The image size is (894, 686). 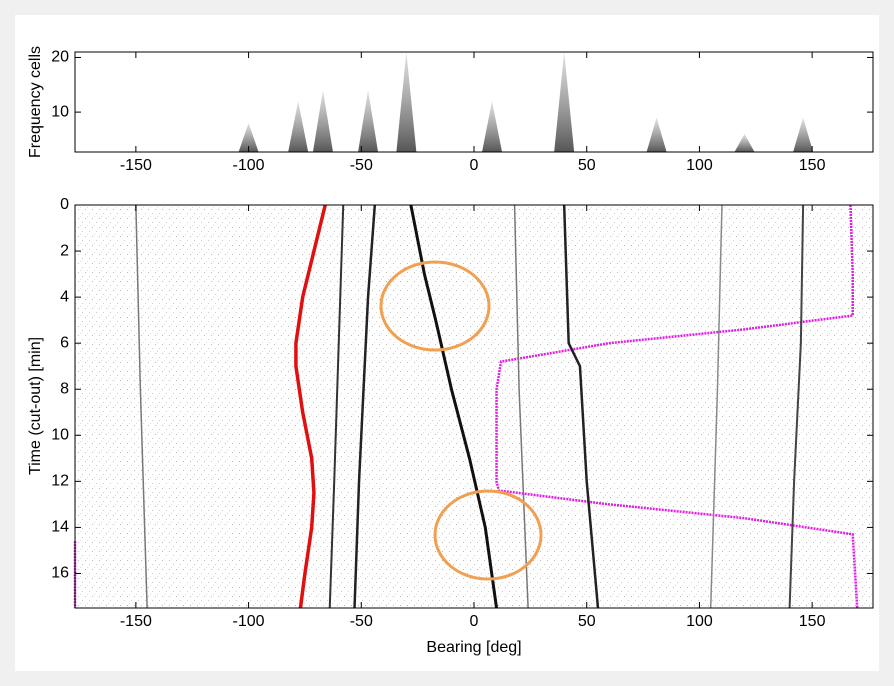 What do you see at coordinates (60, 57) in the screenshot?
I see `y-tick-label: 20` at bounding box center [60, 57].